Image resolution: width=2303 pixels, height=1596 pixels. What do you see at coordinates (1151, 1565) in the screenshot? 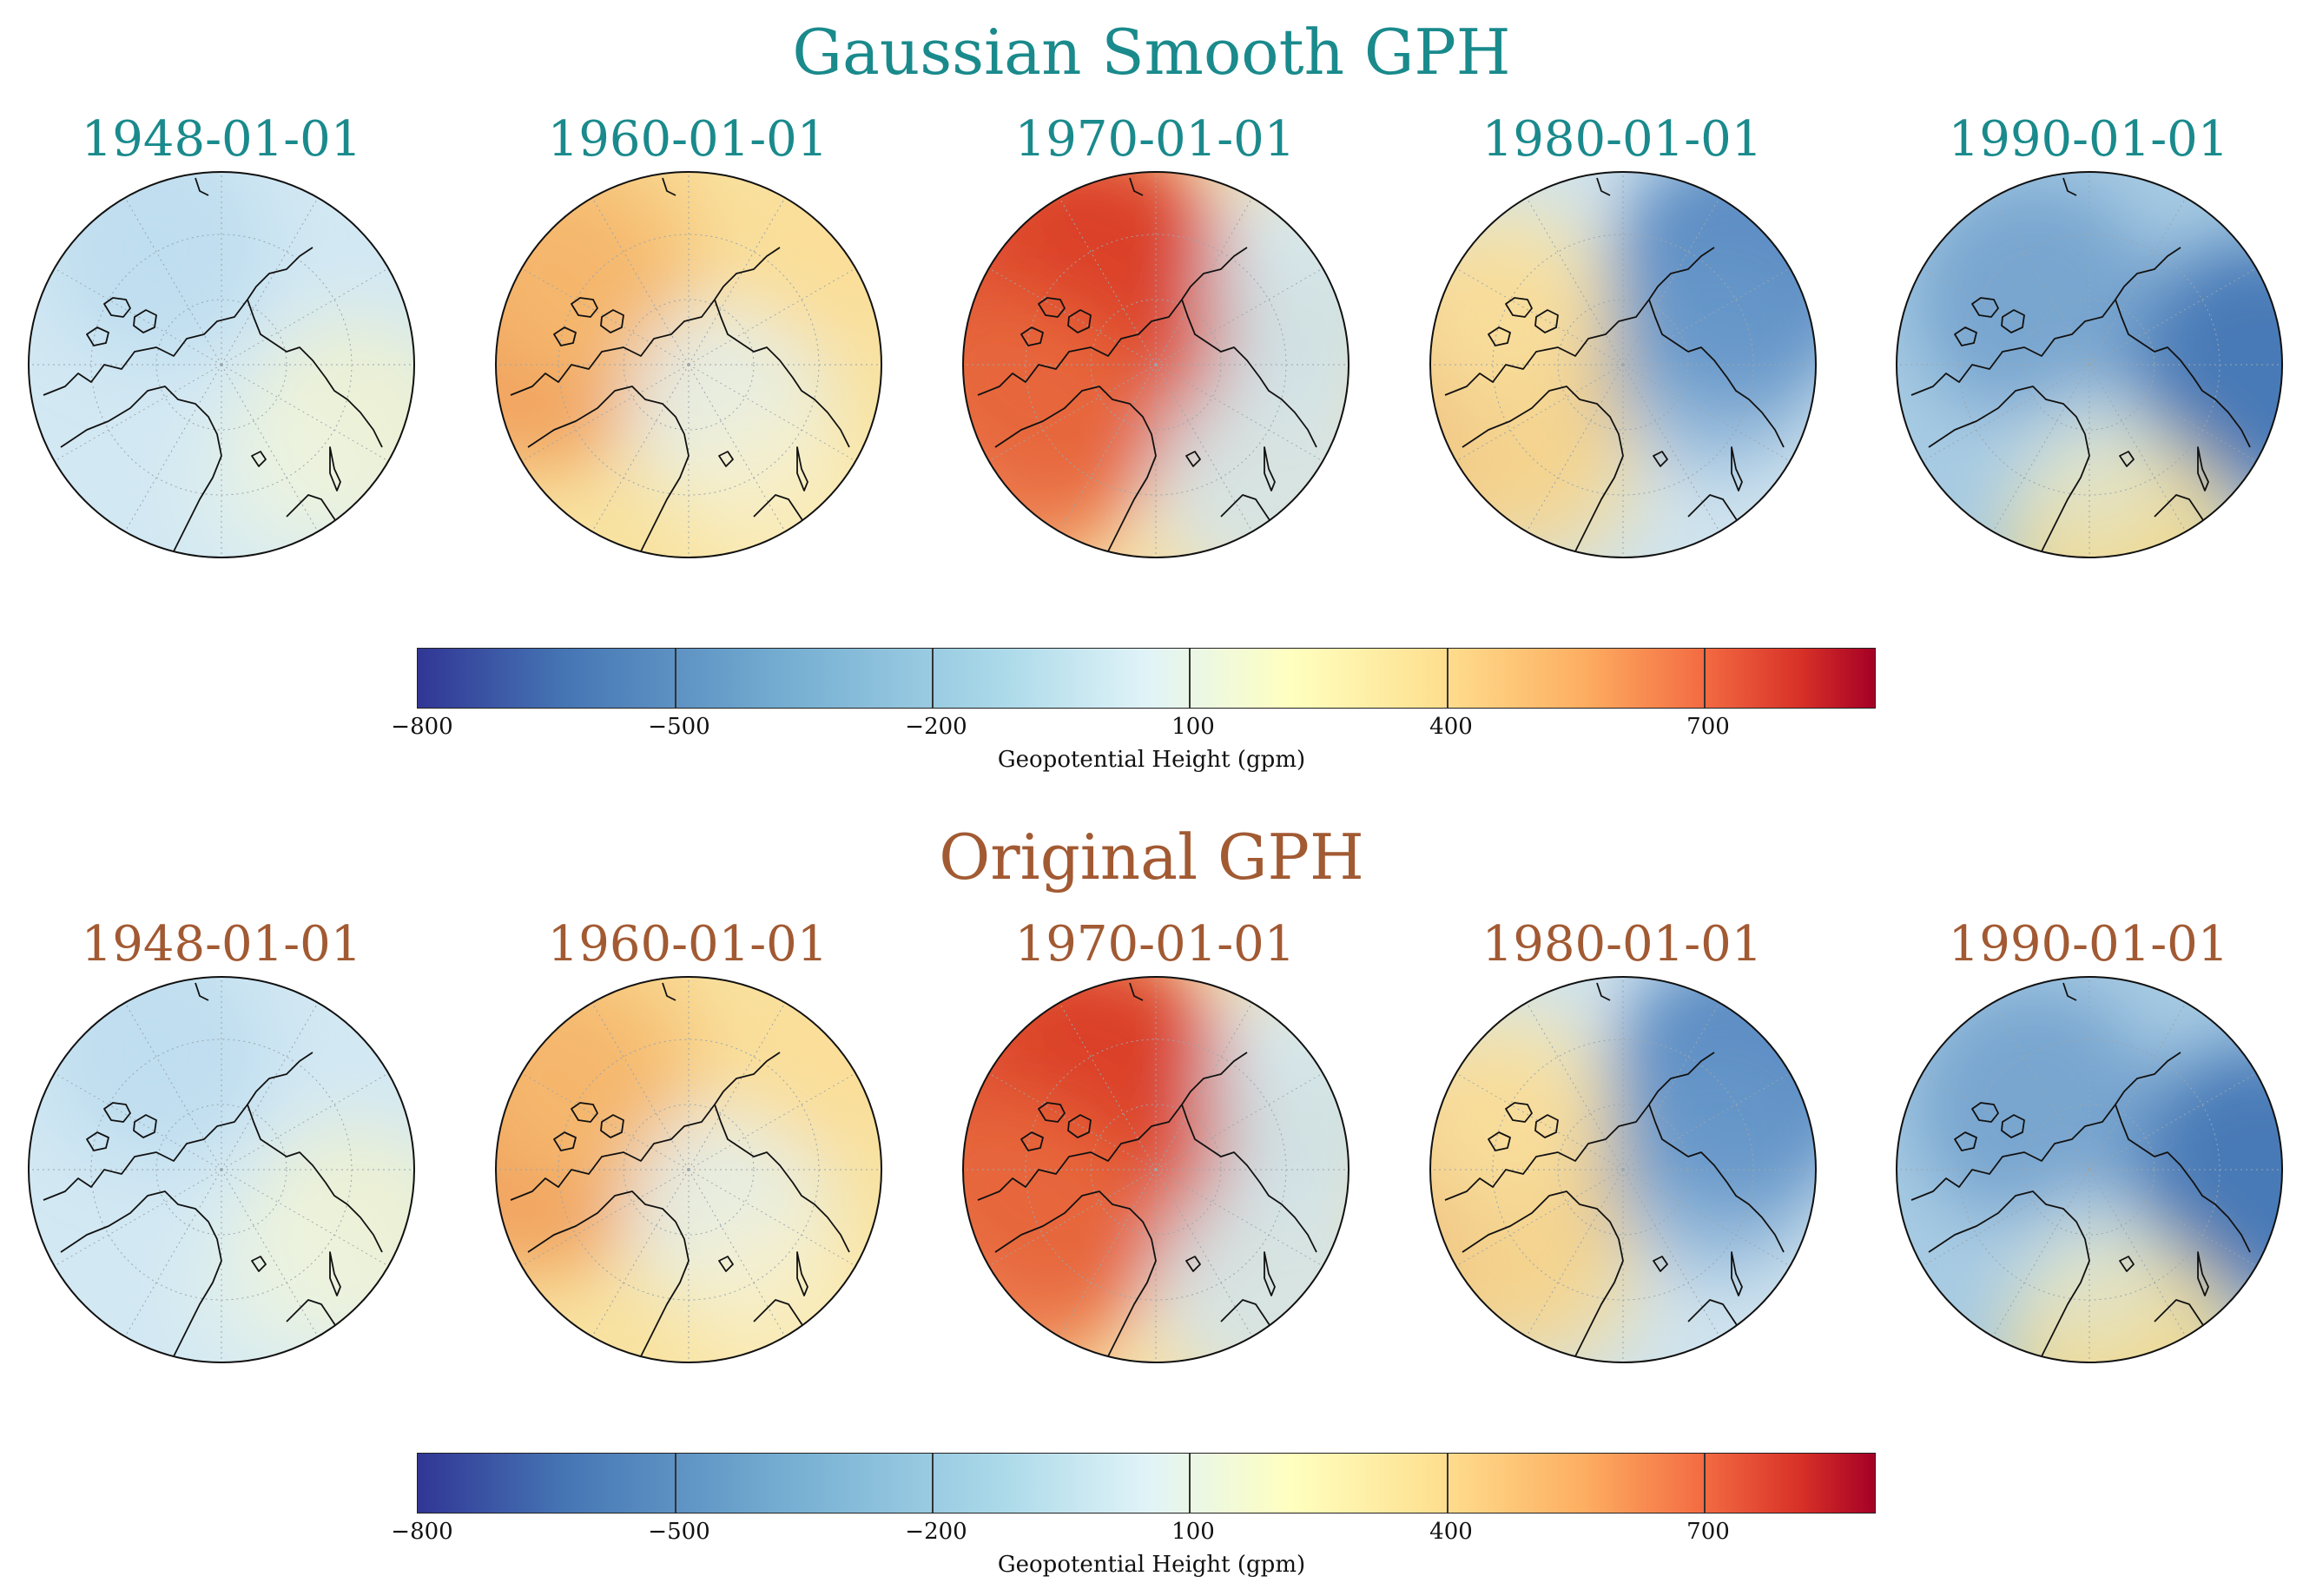
I see `colorbar-label-original: Geopotential Height (gpm)` at bounding box center [1151, 1565].